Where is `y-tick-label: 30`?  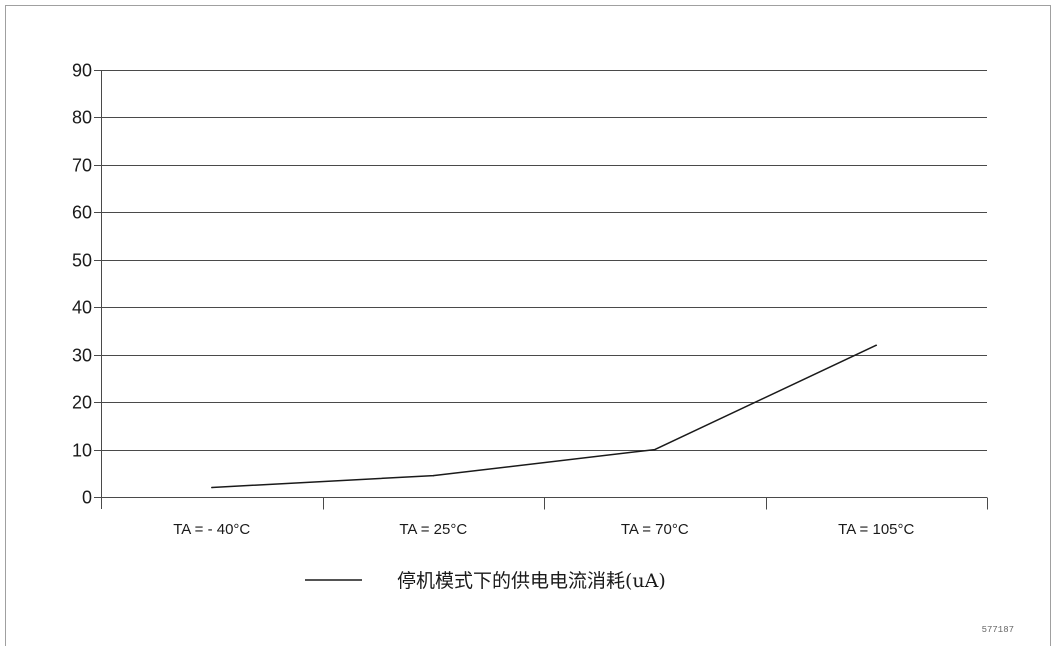 y-tick-label: 30 is located at coordinates (82, 356).